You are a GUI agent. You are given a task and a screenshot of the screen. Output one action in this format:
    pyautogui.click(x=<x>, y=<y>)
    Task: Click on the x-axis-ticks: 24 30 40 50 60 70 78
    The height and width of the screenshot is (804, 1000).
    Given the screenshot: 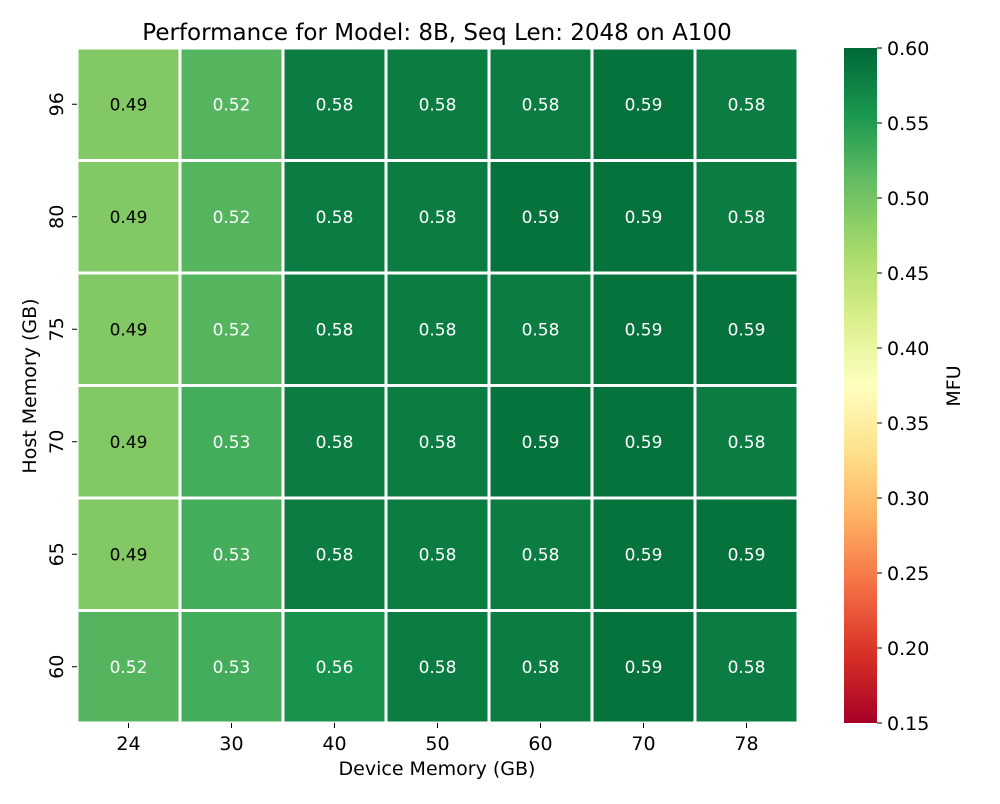 What is the action you would take?
    pyautogui.click(x=437, y=739)
    